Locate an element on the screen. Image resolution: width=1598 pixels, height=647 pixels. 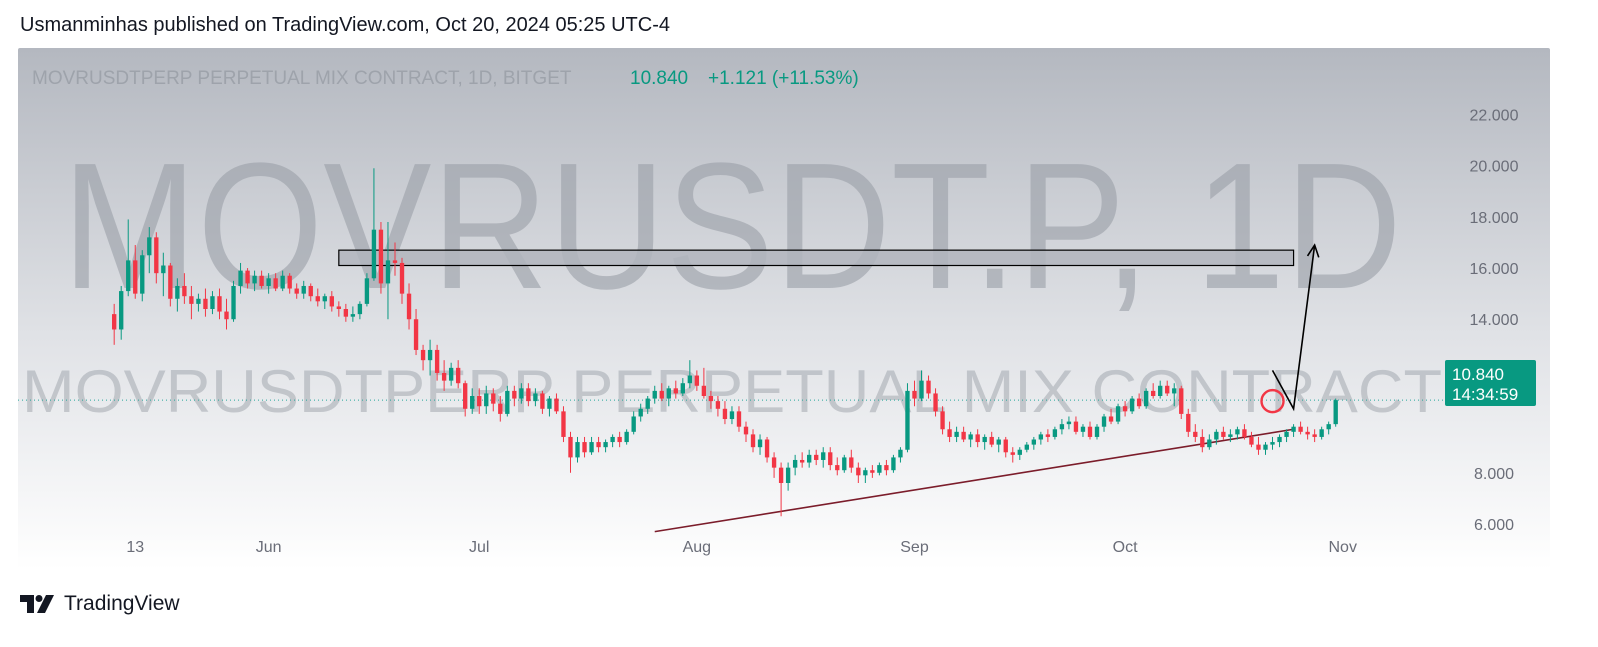
price-label-box is located at coordinates (1490, 383).